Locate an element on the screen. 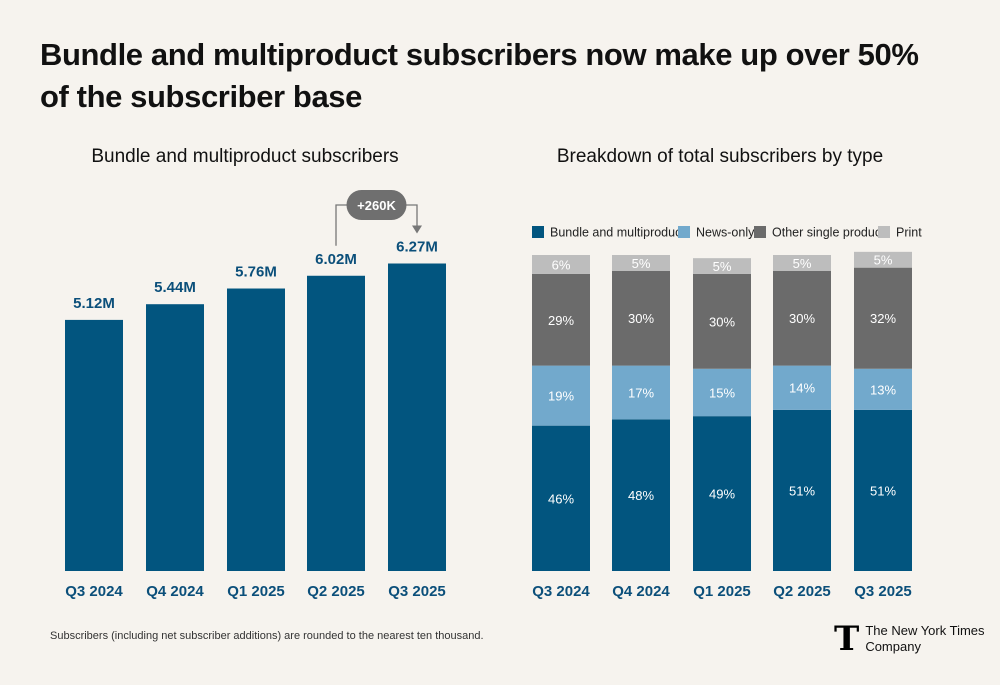  stack-value-label-3-2: 5% is located at coordinates (722, 266).